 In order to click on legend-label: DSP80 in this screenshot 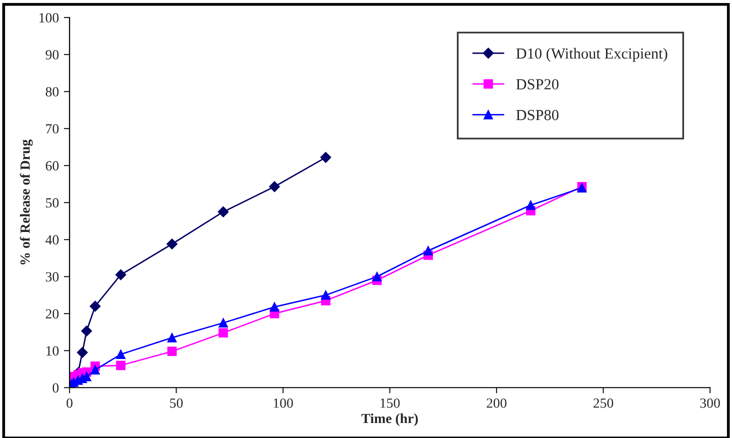, I will do `click(537, 115)`.